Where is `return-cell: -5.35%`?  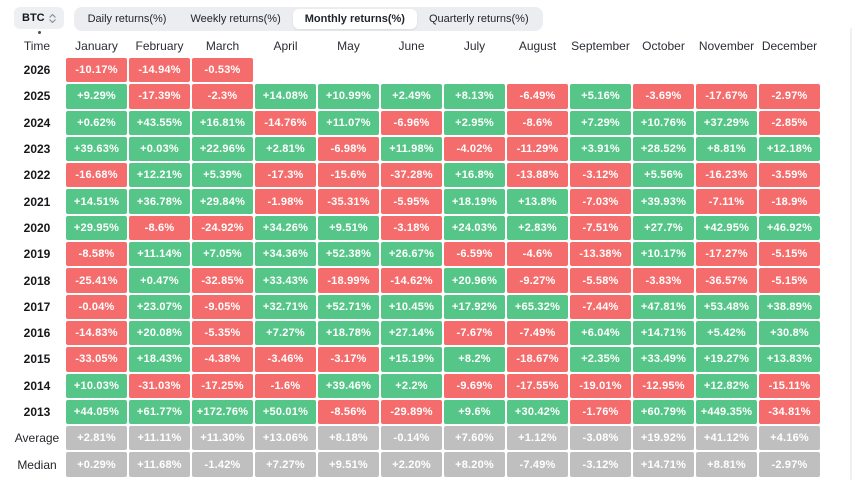
return-cell: -5.35% is located at coordinates (222, 333).